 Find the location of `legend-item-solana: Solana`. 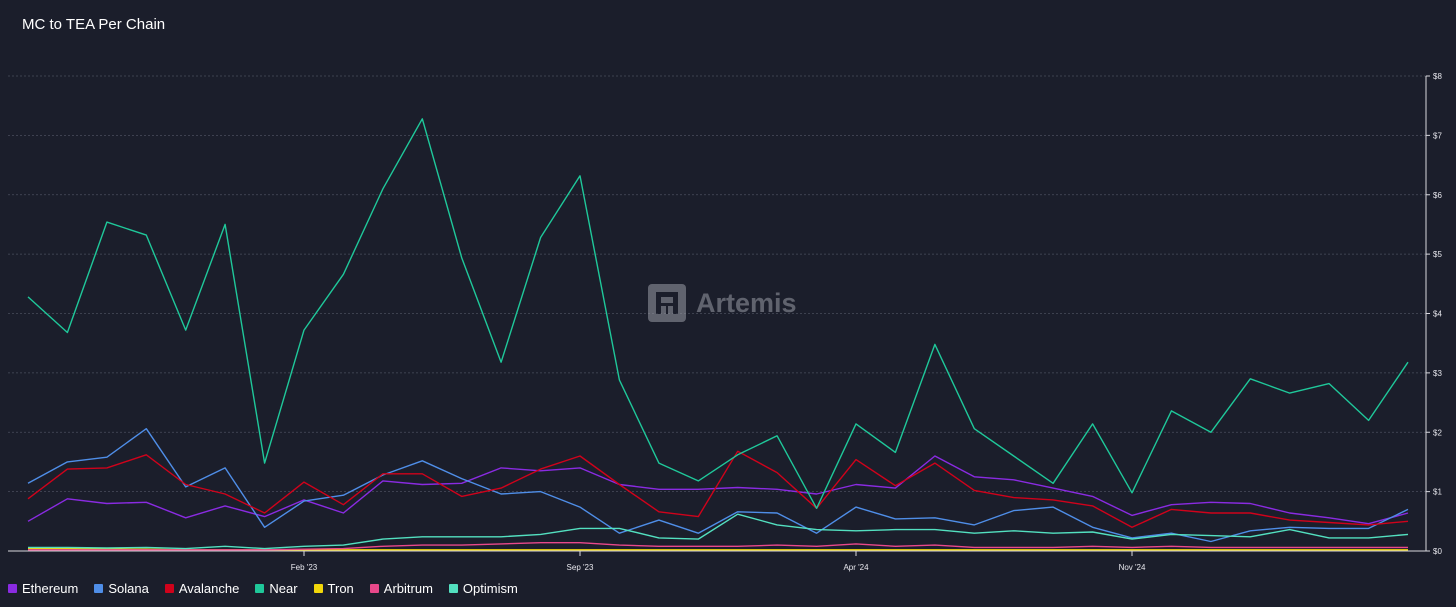

legend-item-solana: Solana is located at coordinates (121, 588).